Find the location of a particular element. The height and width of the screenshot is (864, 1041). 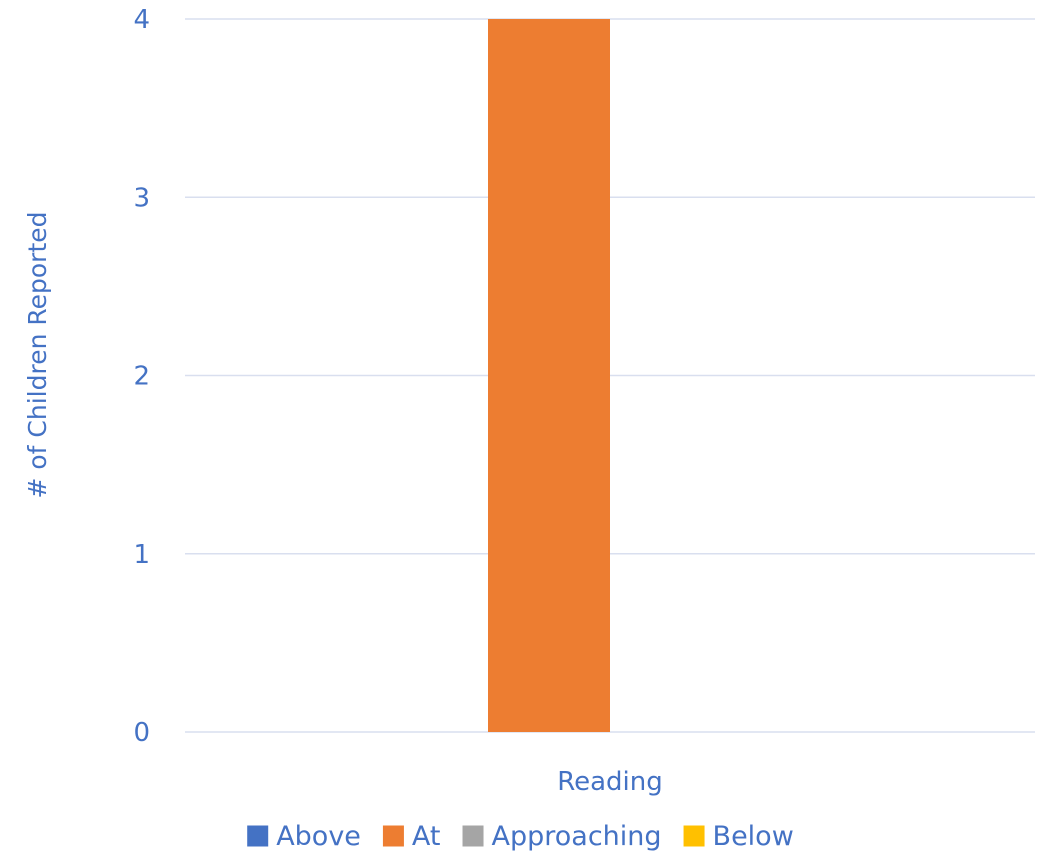

x-axis-categories: Reading is located at coordinates (610, 782).